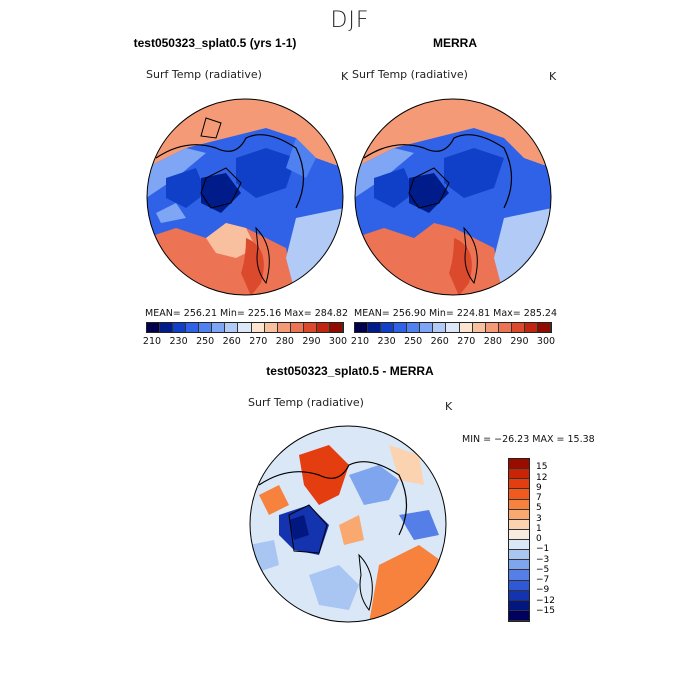 This screenshot has width=700, height=700. I want to click on right-polar-map, so click(453, 197).